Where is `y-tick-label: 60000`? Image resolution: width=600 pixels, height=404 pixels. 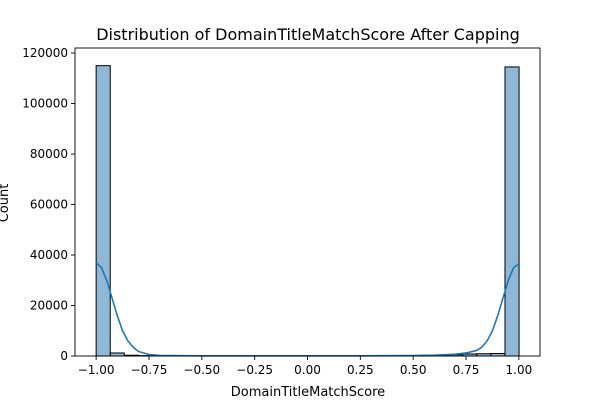
y-tick-label: 60000 is located at coordinates (49, 205).